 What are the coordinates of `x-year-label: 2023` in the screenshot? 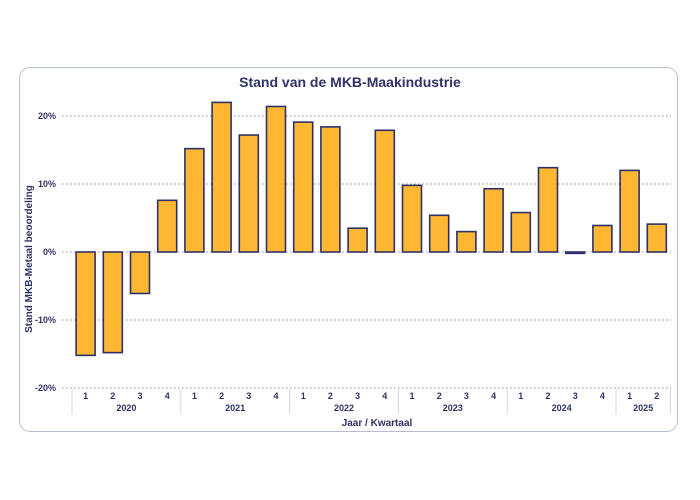 It's located at (453, 408).